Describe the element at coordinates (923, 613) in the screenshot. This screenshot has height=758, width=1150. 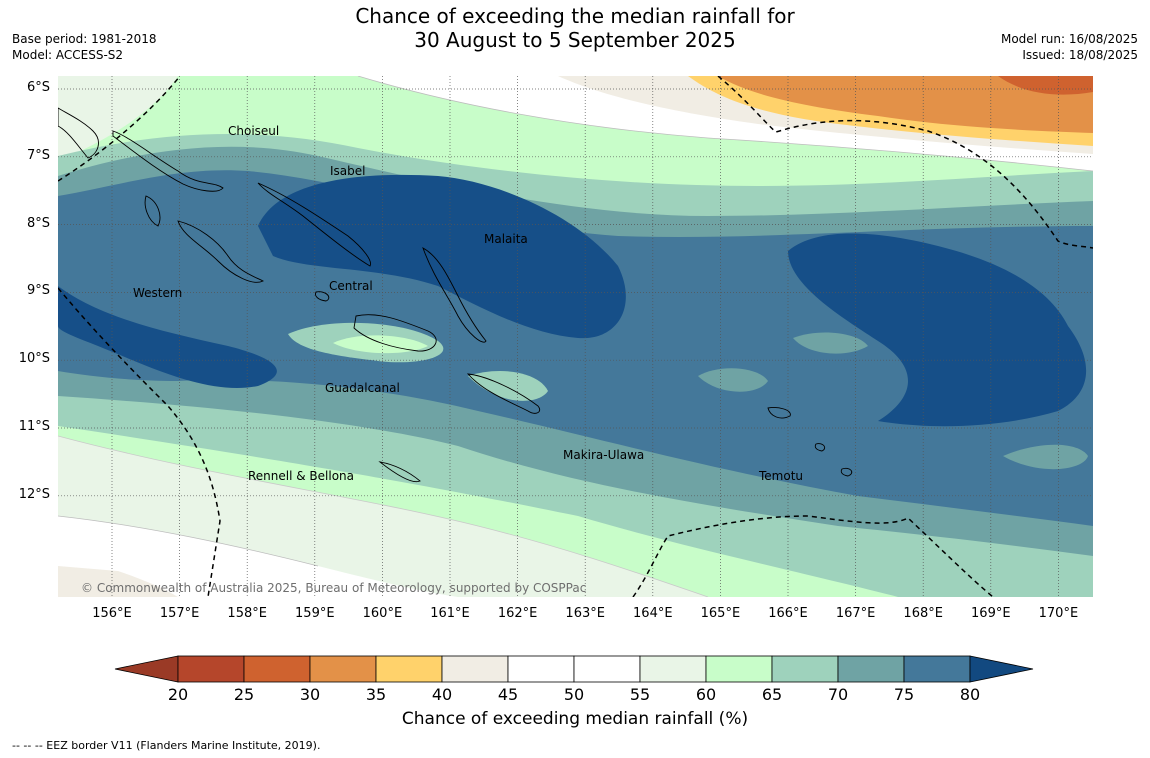
I see `lon-tick-label: 168°E` at that location.